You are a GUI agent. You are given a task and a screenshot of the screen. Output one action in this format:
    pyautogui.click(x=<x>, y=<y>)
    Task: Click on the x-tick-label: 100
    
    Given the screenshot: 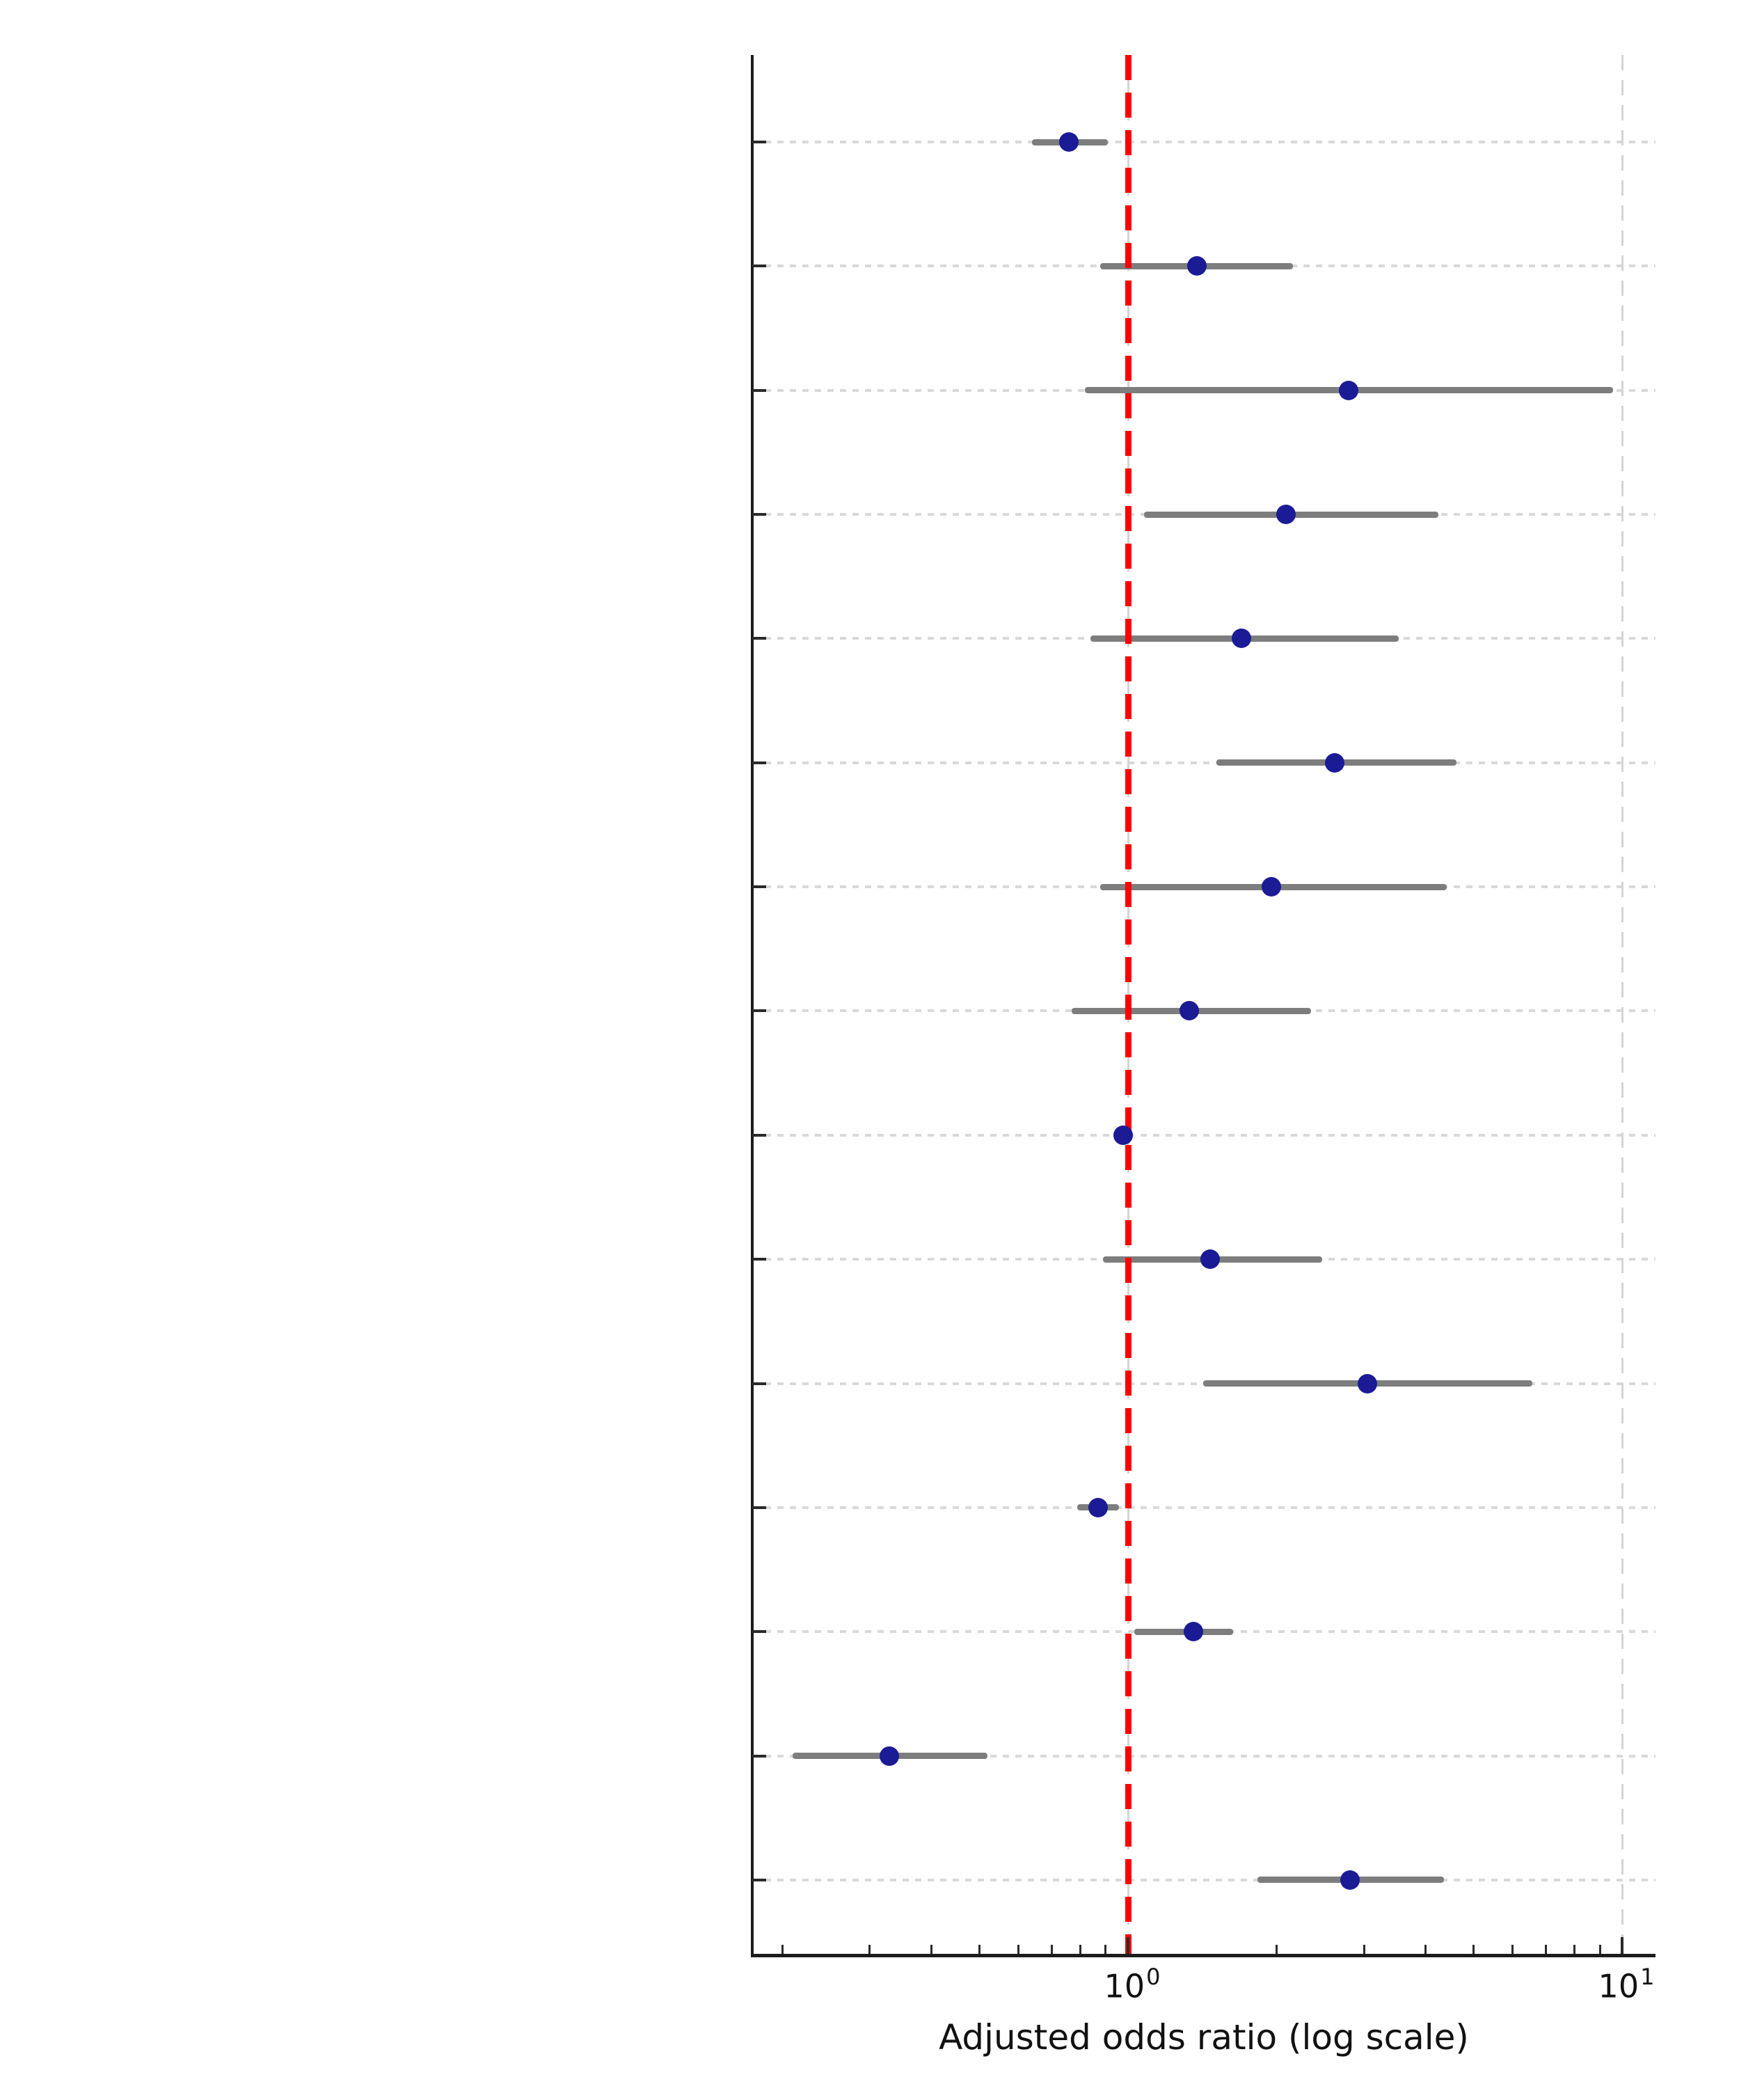 What is the action you would take?
    pyautogui.click(x=1132, y=1984)
    